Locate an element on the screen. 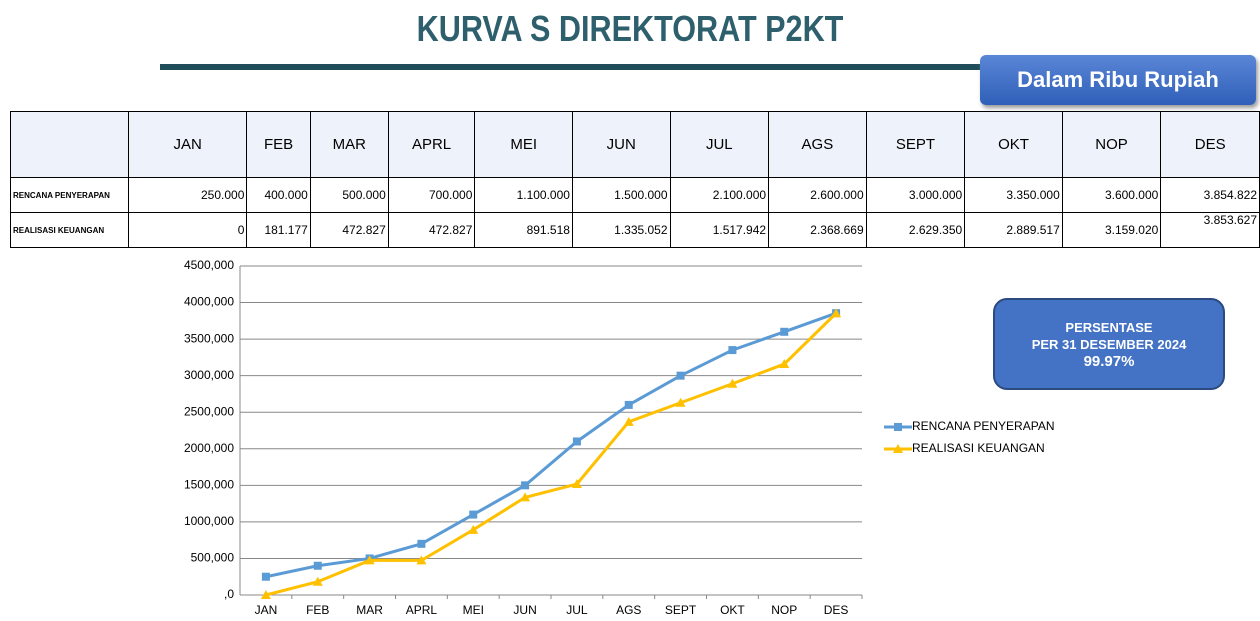 The width and height of the screenshot is (1260, 621). x-tick-label: OKT is located at coordinates (732, 610).